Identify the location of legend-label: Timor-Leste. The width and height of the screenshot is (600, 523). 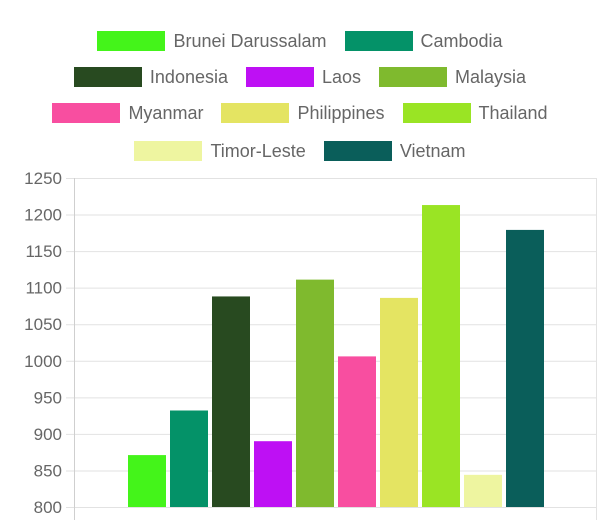
(258, 150).